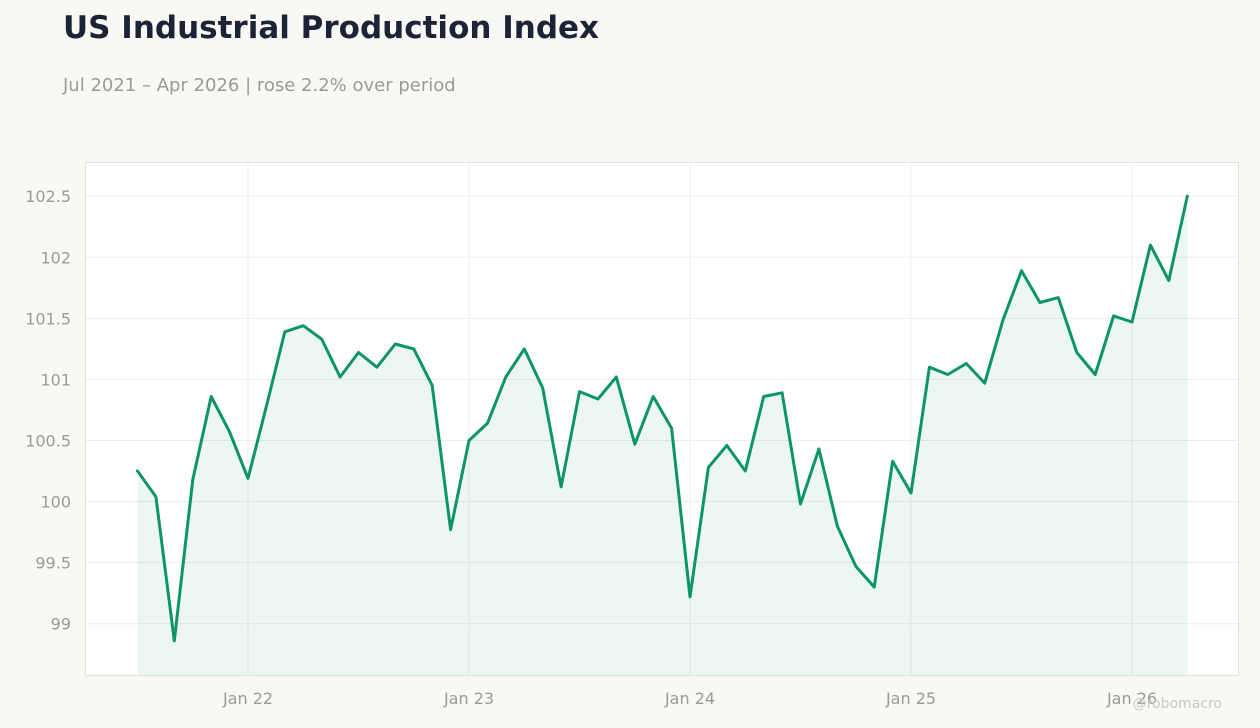 Image resolution: width=1260 pixels, height=728 pixels. Describe the element at coordinates (61, 624) in the screenshot. I see `y-tick-label: 99` at that location.